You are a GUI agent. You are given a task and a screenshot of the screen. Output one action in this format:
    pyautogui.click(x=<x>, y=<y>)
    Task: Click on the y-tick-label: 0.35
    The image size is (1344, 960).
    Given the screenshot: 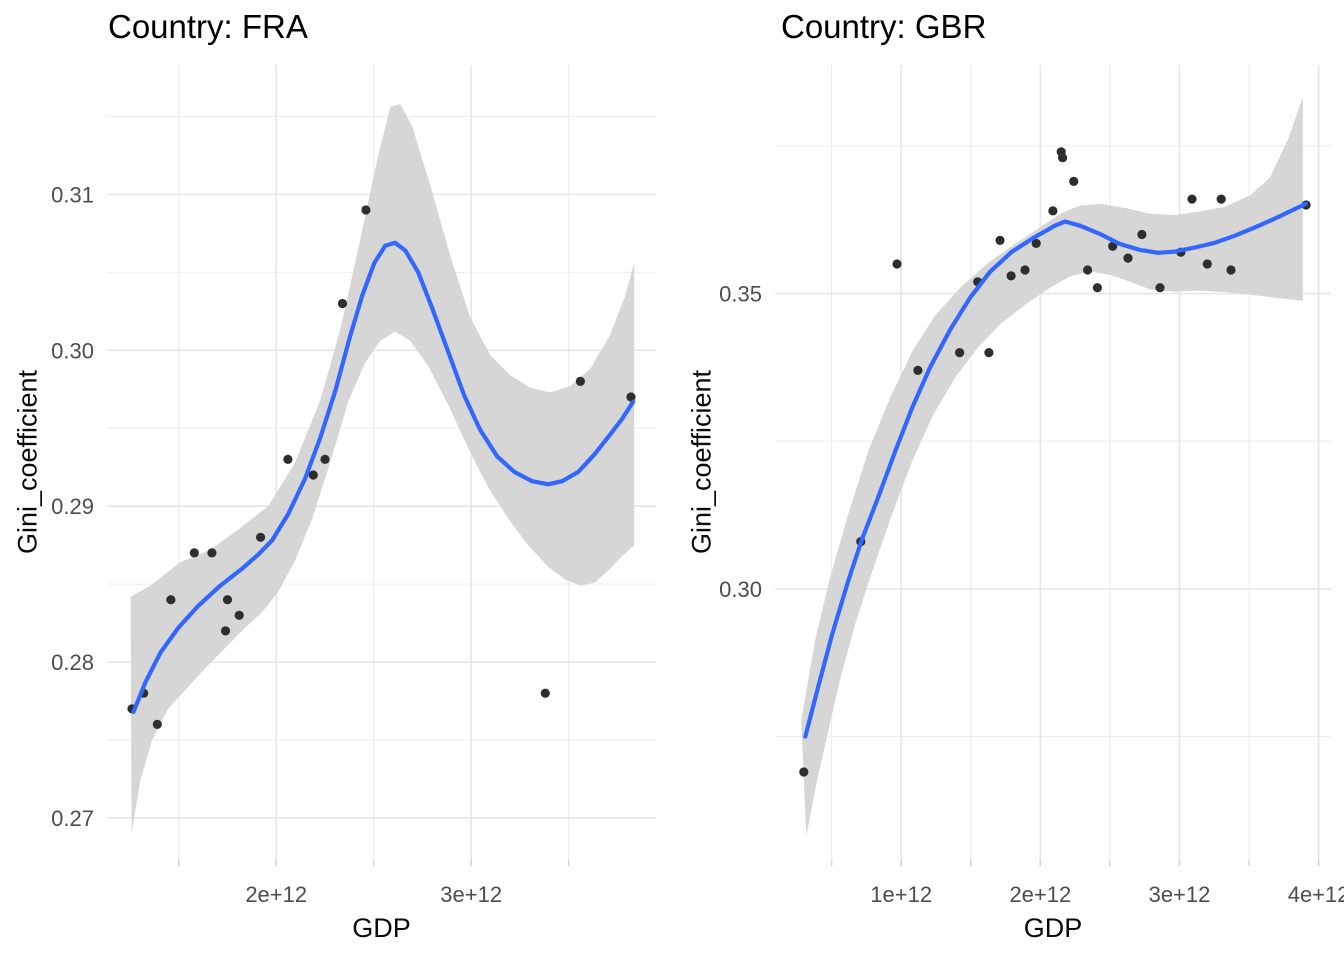 What is the action you would take?
    pyautogui.click(x=740, y=294)
    